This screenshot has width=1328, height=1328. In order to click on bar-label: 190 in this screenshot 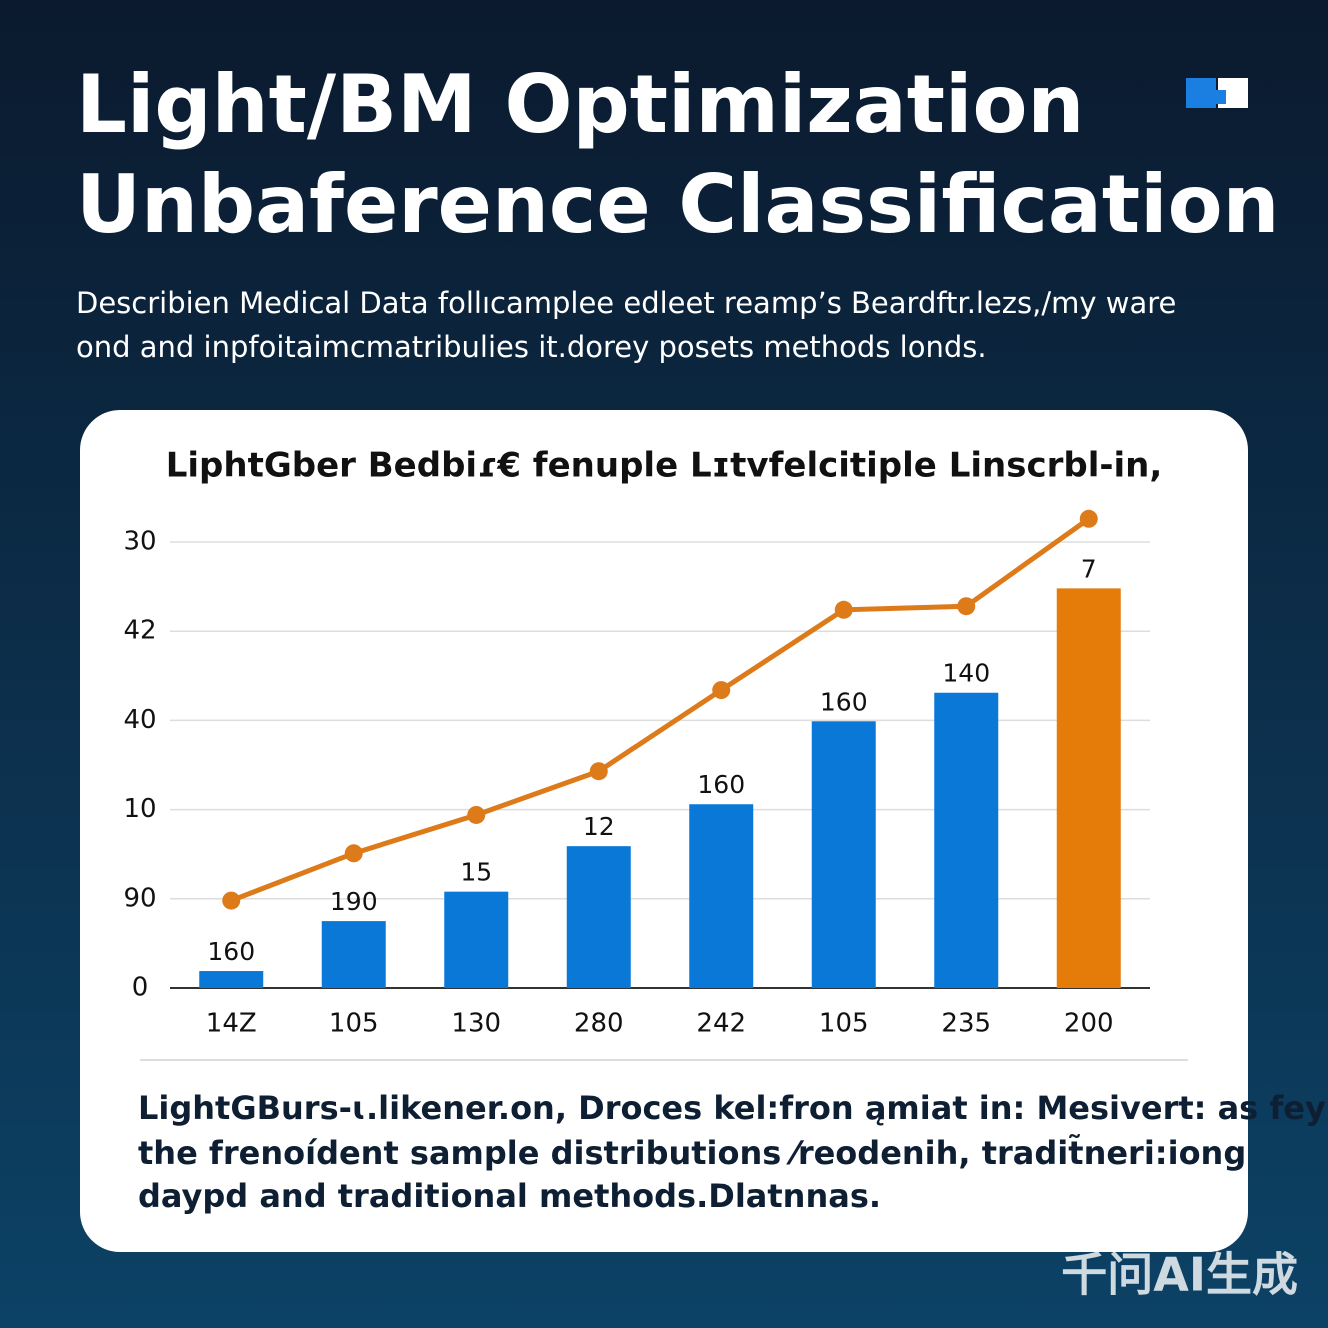, I will do `click(354, 901)`.